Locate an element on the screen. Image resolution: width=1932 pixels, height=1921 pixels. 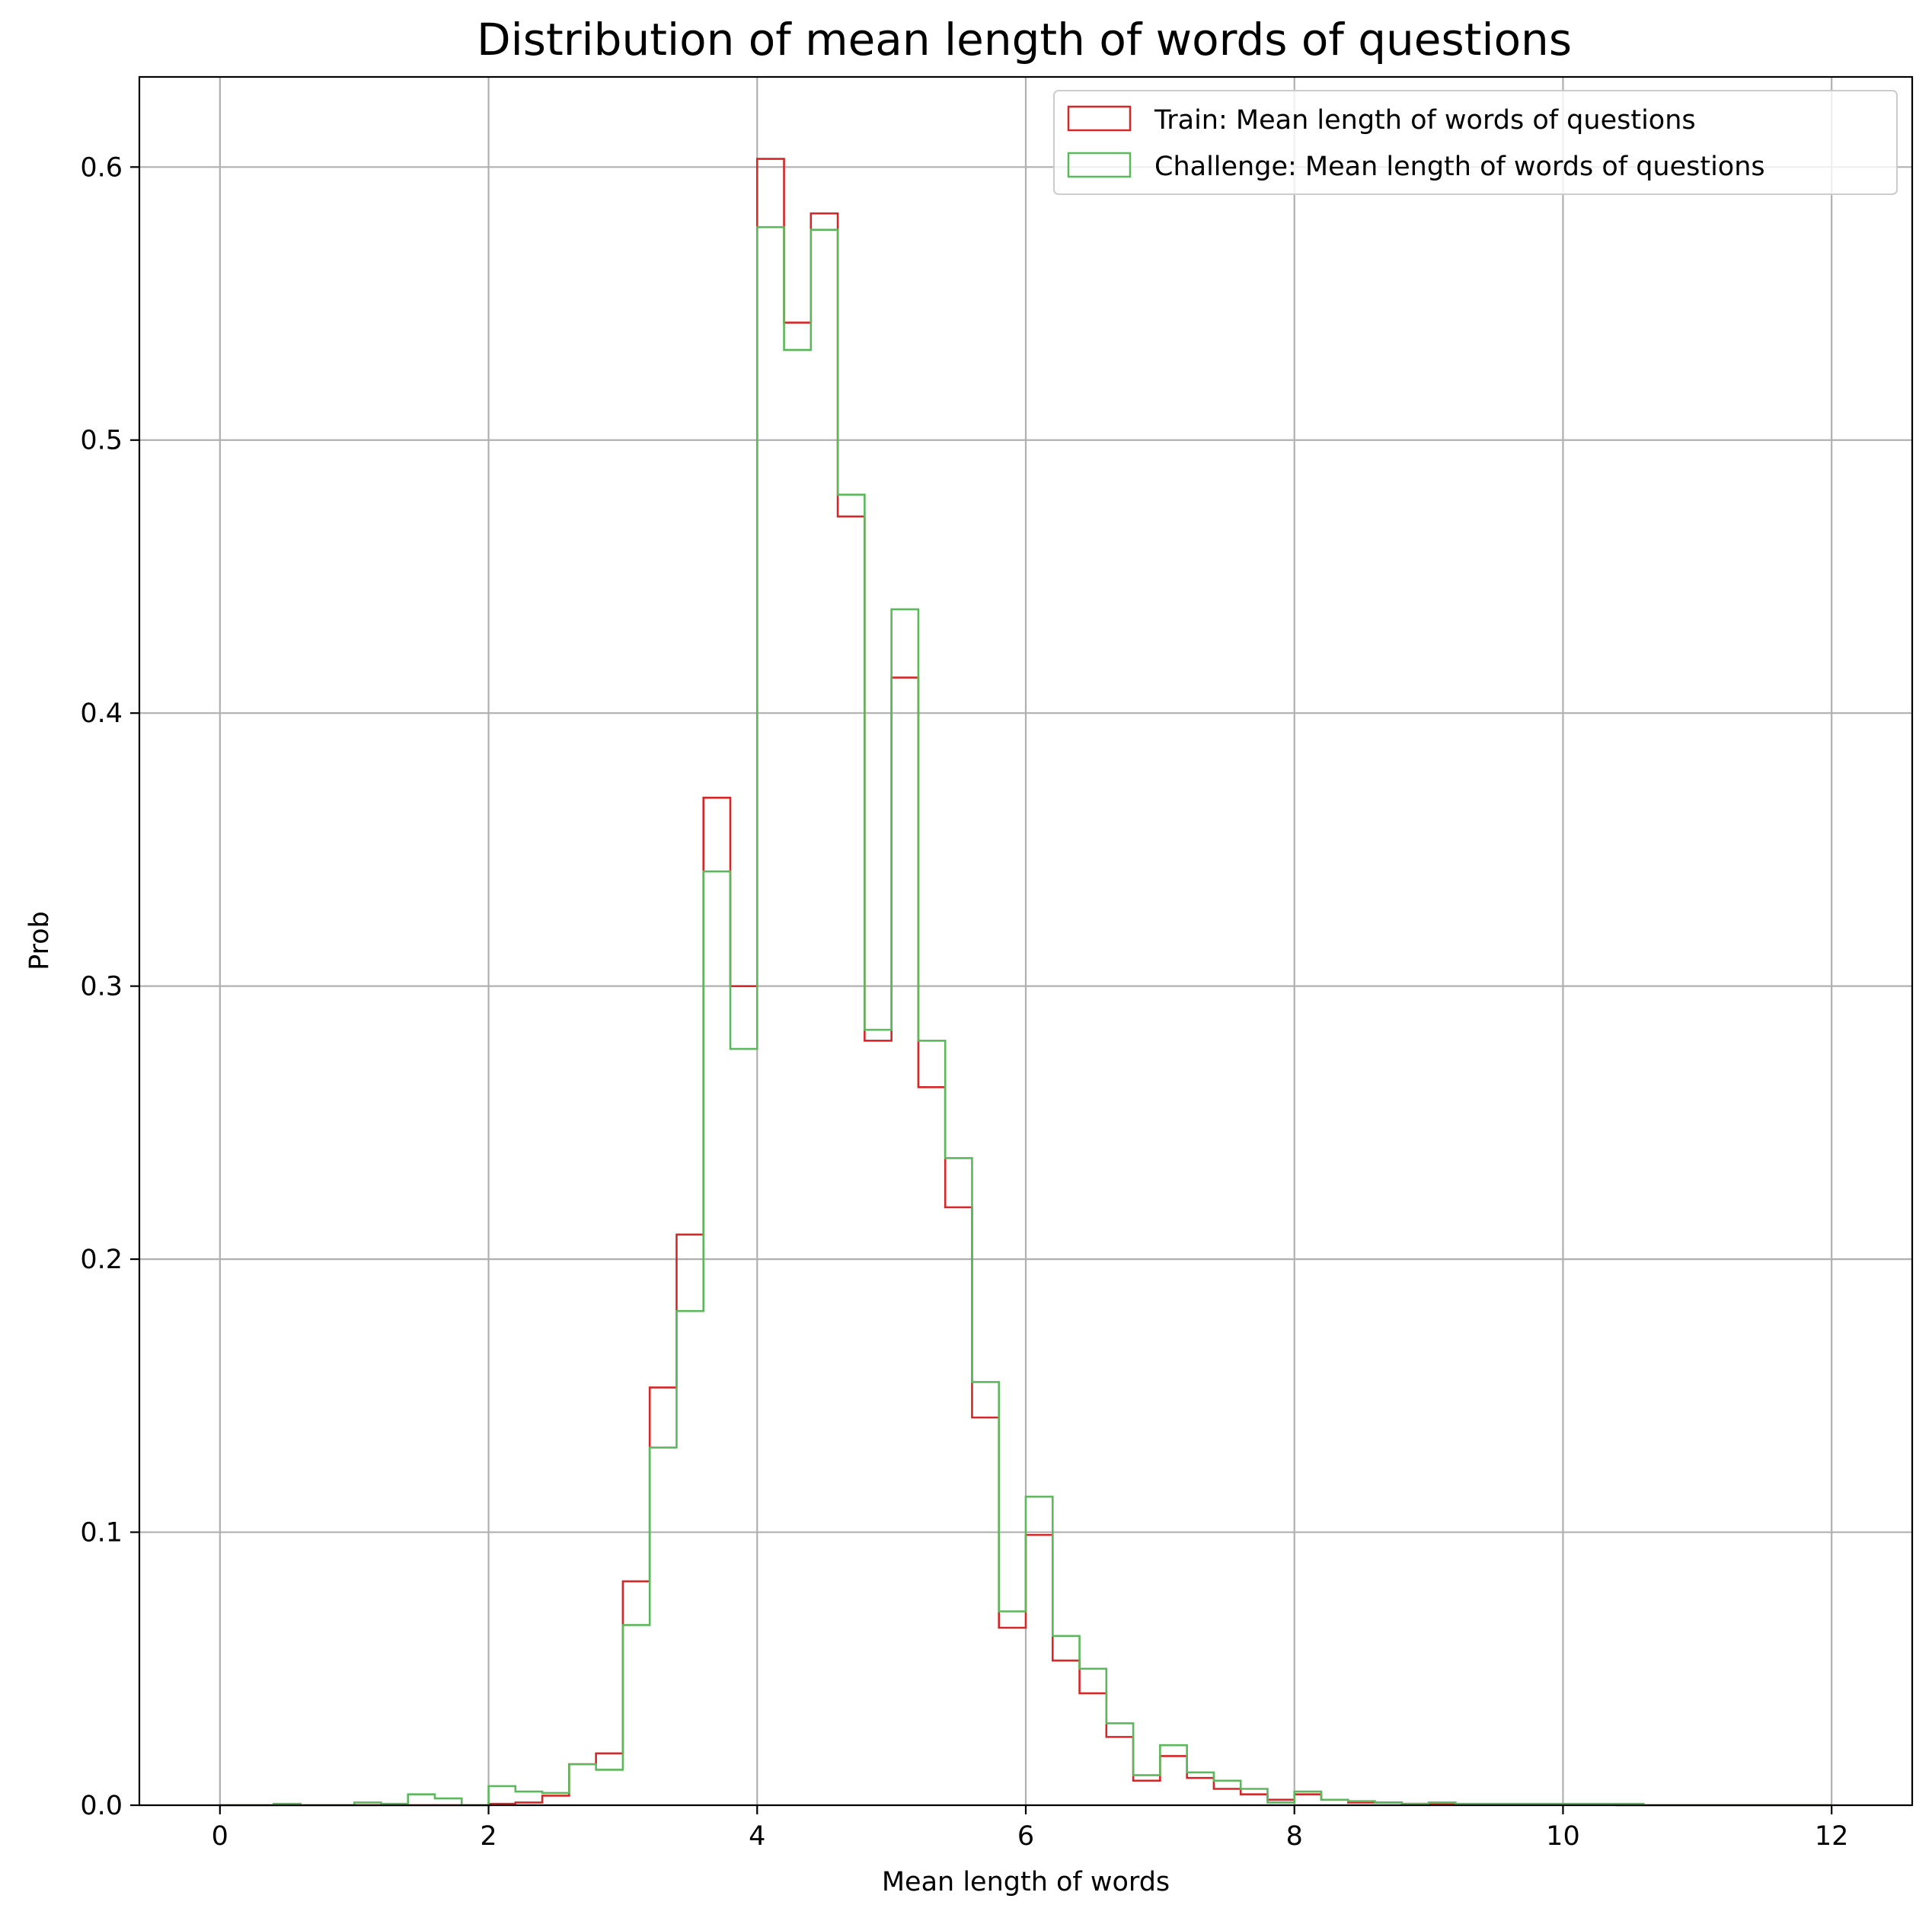
legend-swatch-train is located at coordinates (1099, 118).